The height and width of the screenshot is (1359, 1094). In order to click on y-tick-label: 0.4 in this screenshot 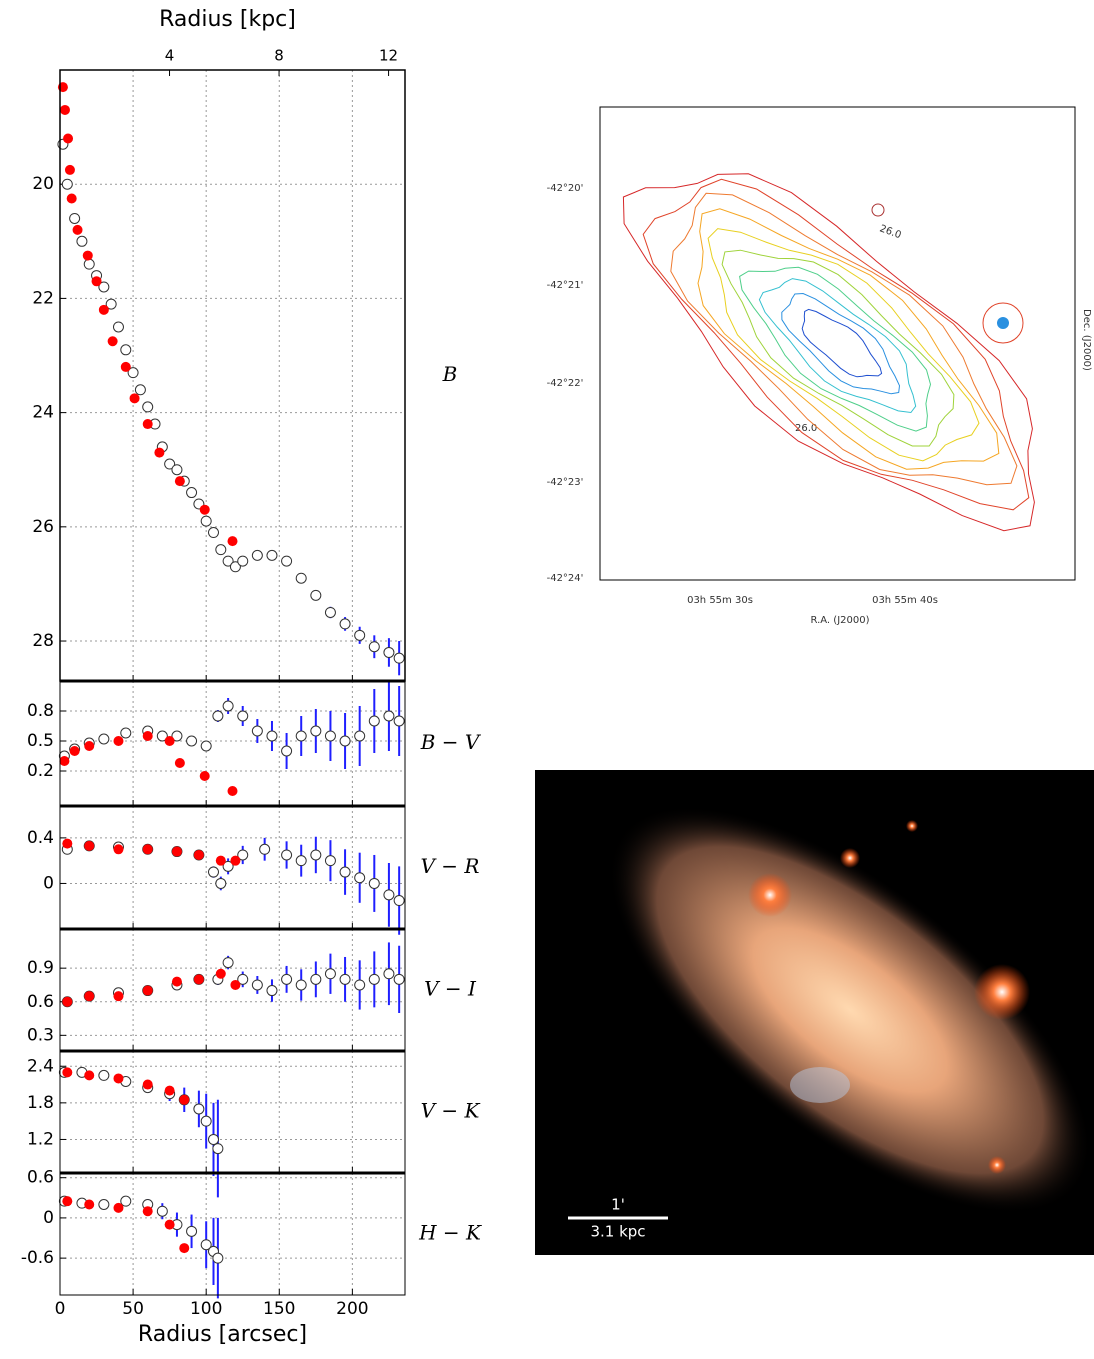, I will do `click(40, 838)`.